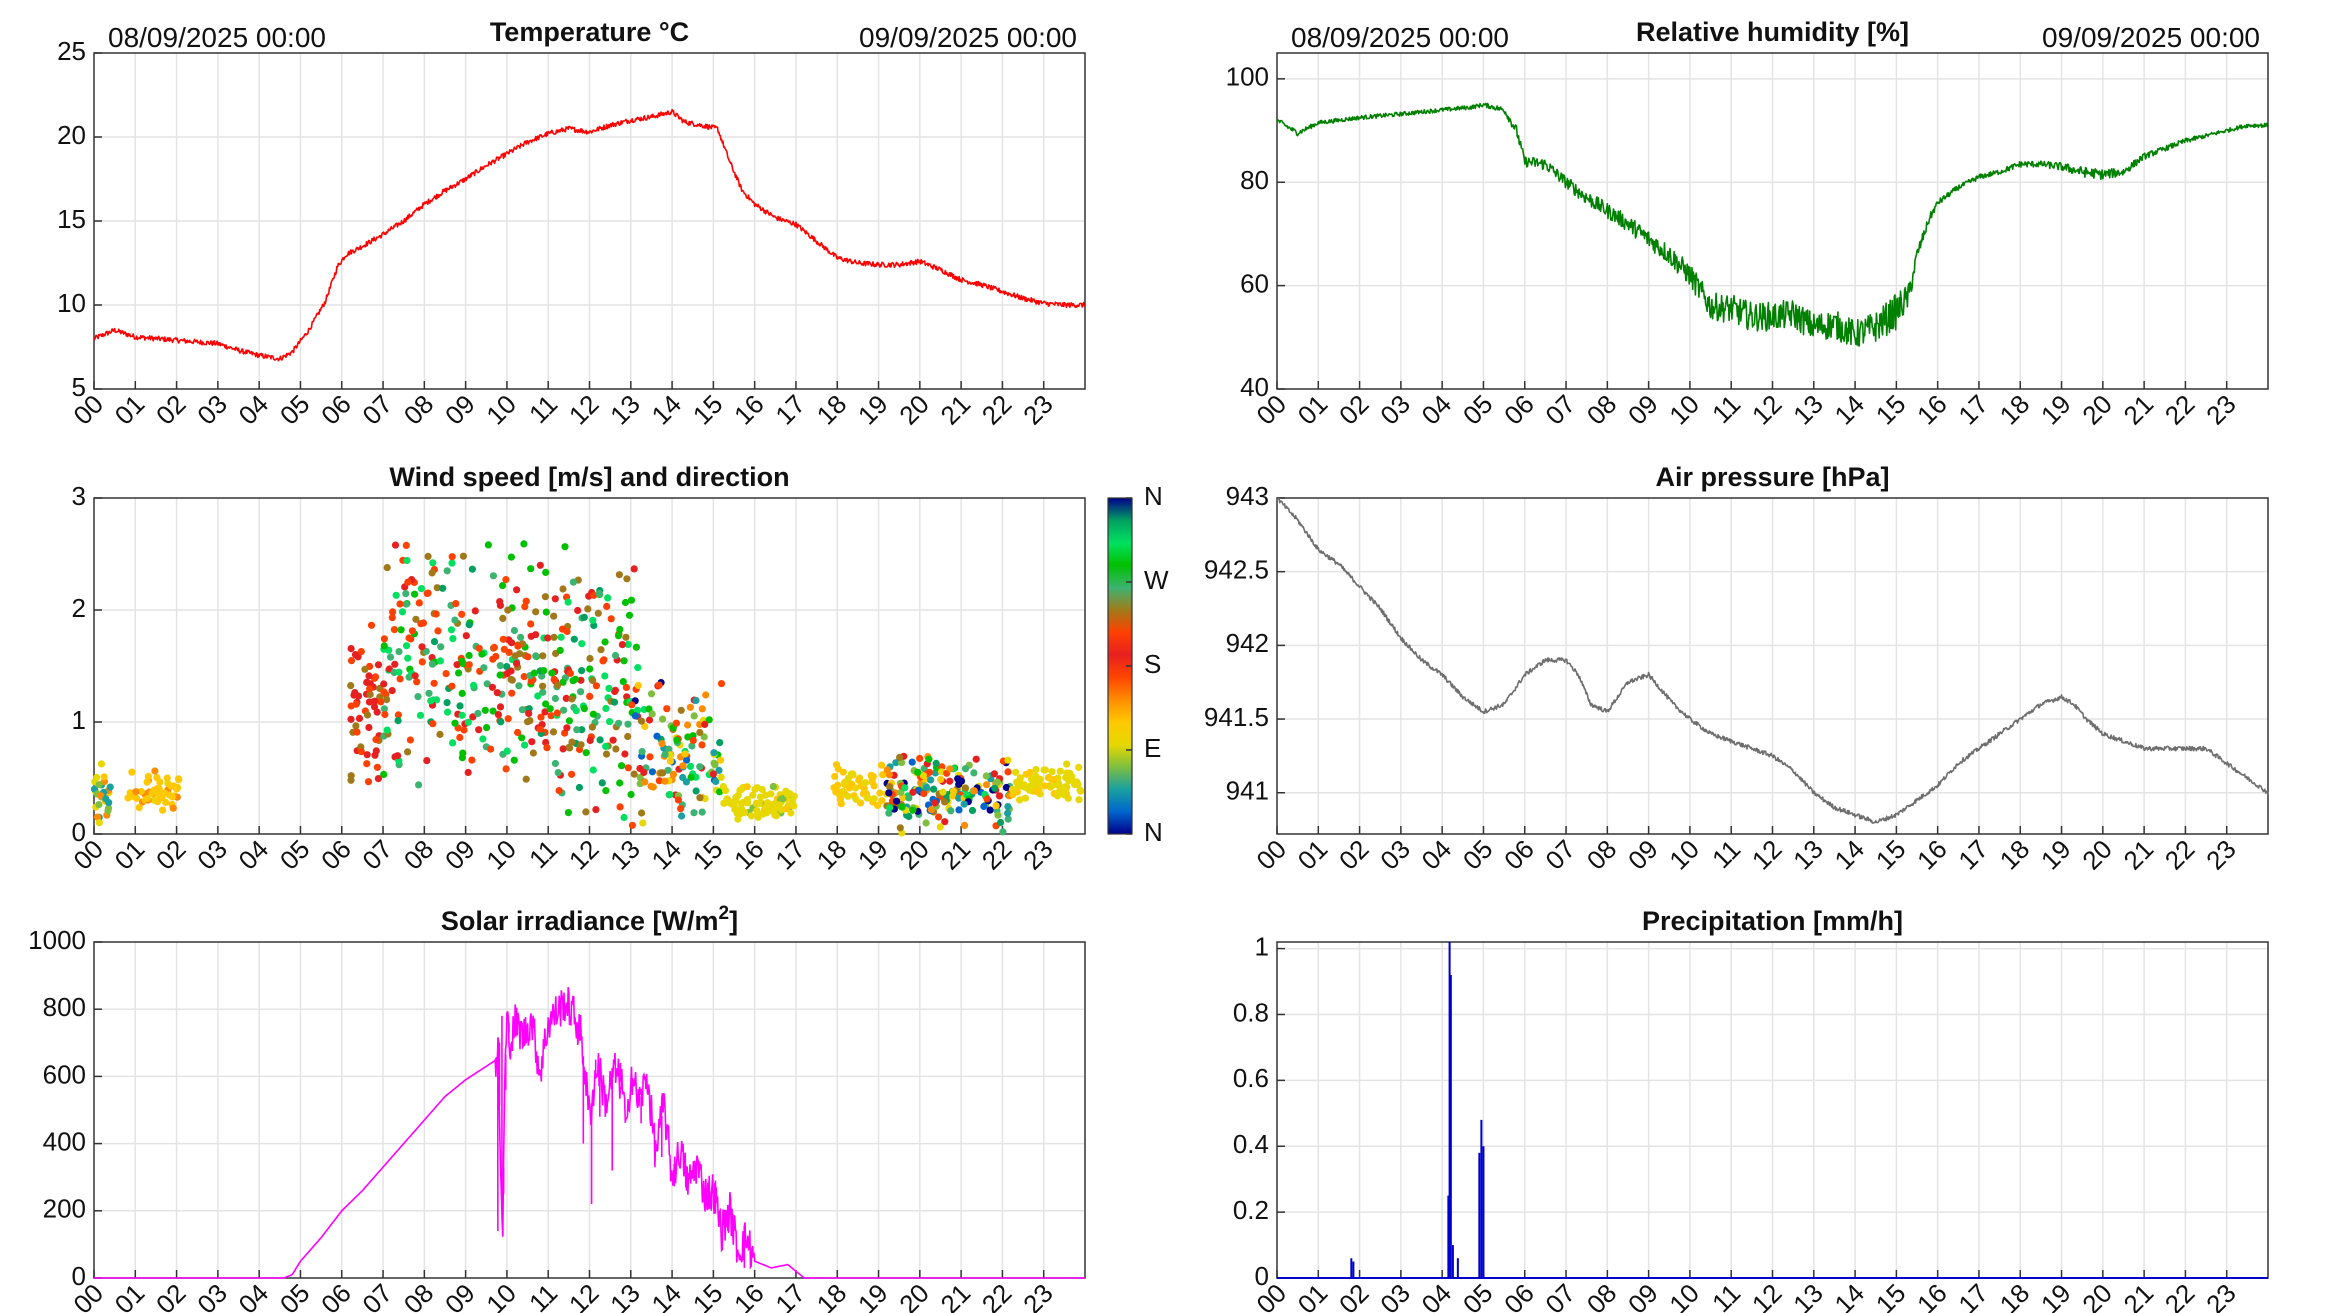 This screenshot has width=2333, height=1313. Describe the element at coordinates (377, 1295) in the screenshot. I see `solar-xtick-label: 07` at that location.